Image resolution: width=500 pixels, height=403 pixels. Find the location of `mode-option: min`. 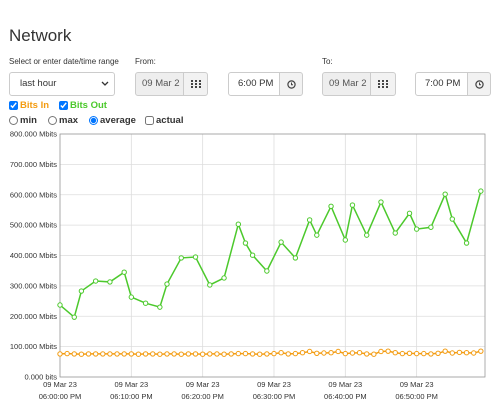

mode-option: min is located at coordinates (23, 120).